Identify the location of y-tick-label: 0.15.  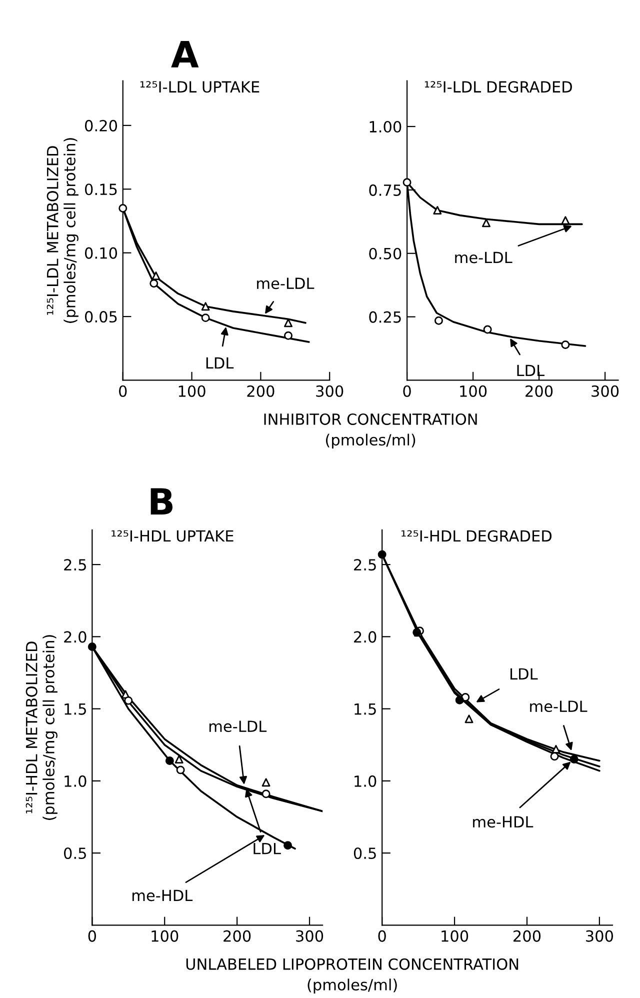
(101, 190).